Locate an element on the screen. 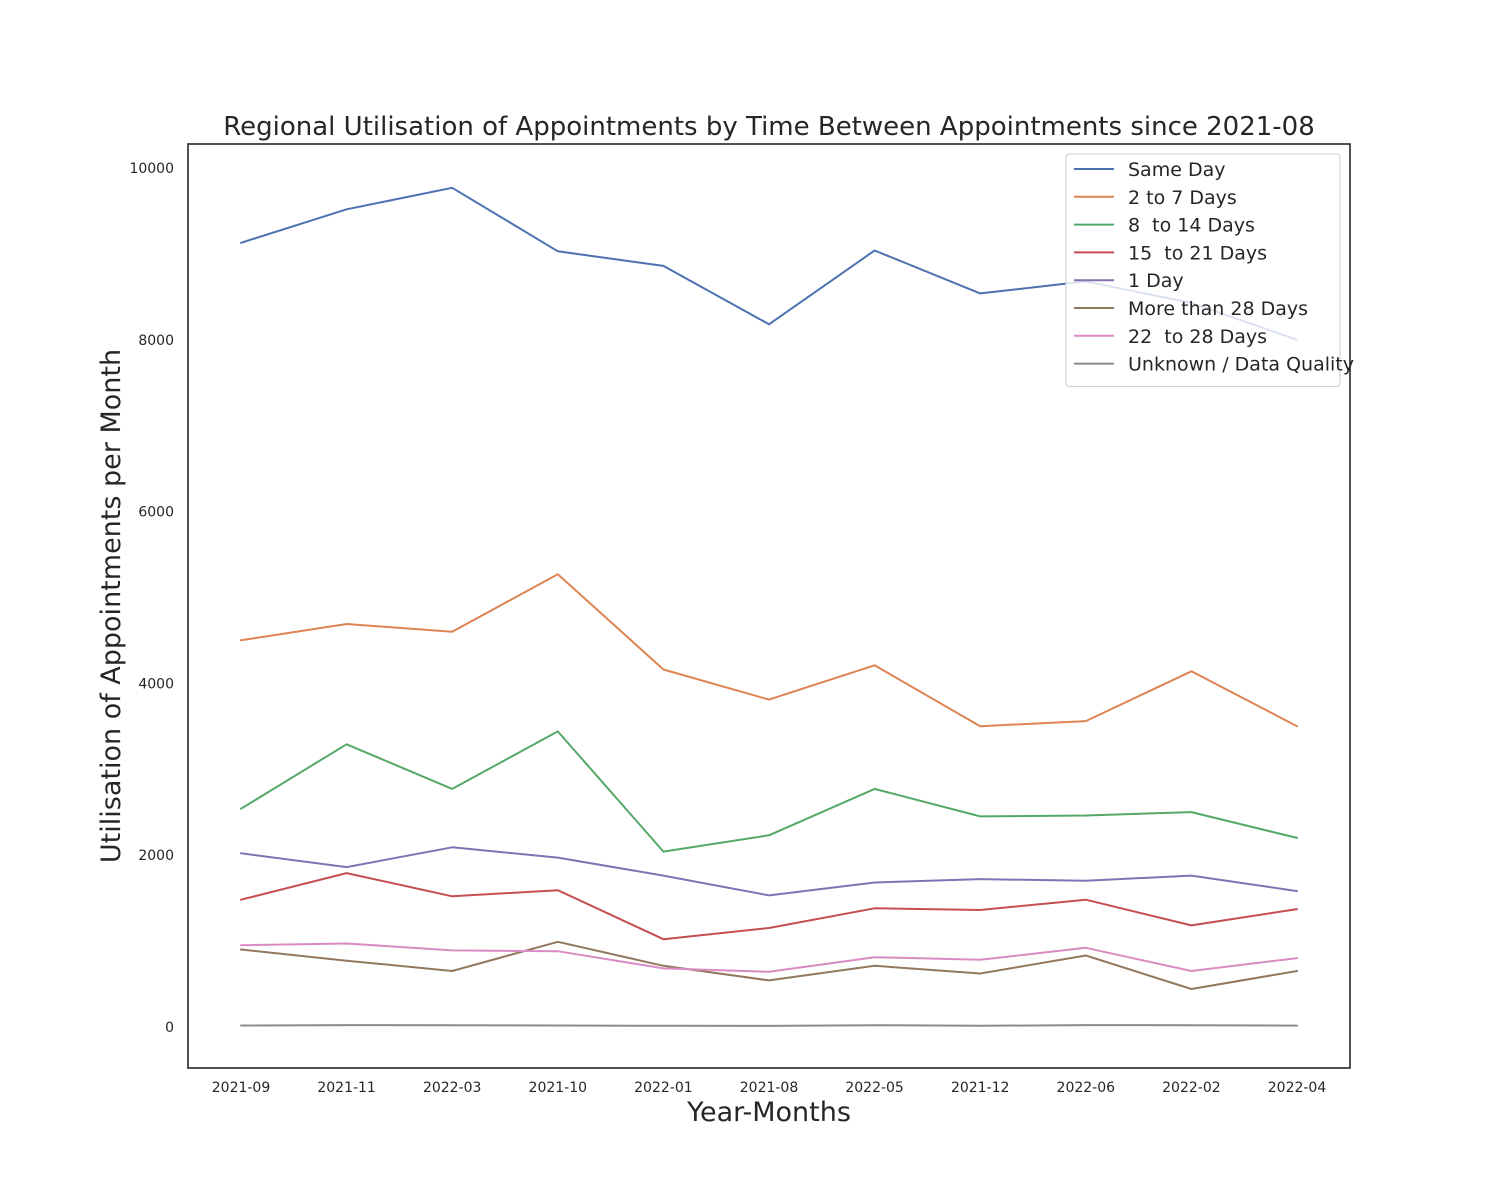 The height and width of the screenshot is (1200, 1500). x-tick-label: 2022-05 is located at coordinates (874, 1088).